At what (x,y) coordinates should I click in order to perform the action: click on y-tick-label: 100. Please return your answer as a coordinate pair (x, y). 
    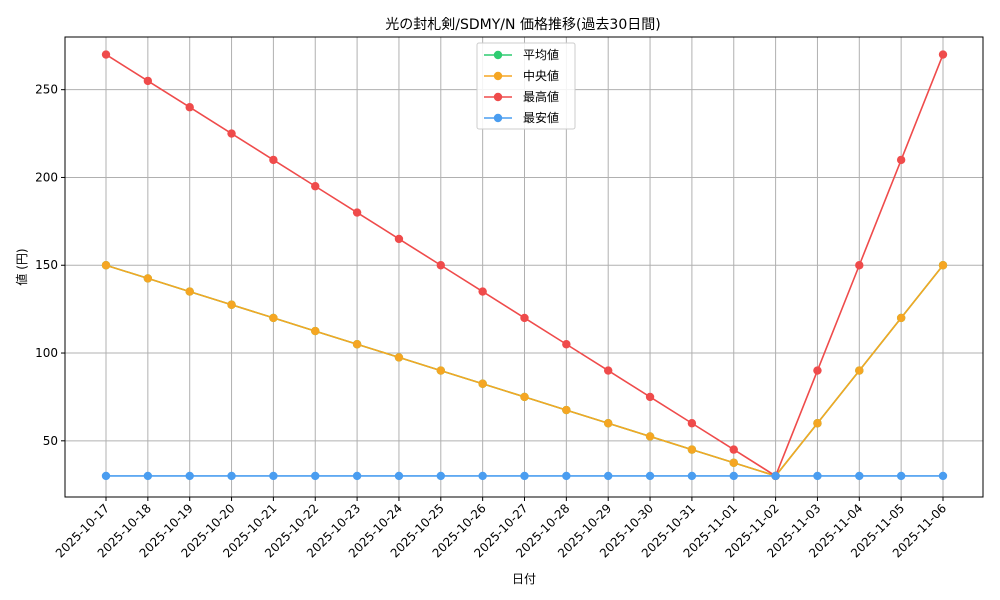
    Looking at the image, I should click on (46, 353).